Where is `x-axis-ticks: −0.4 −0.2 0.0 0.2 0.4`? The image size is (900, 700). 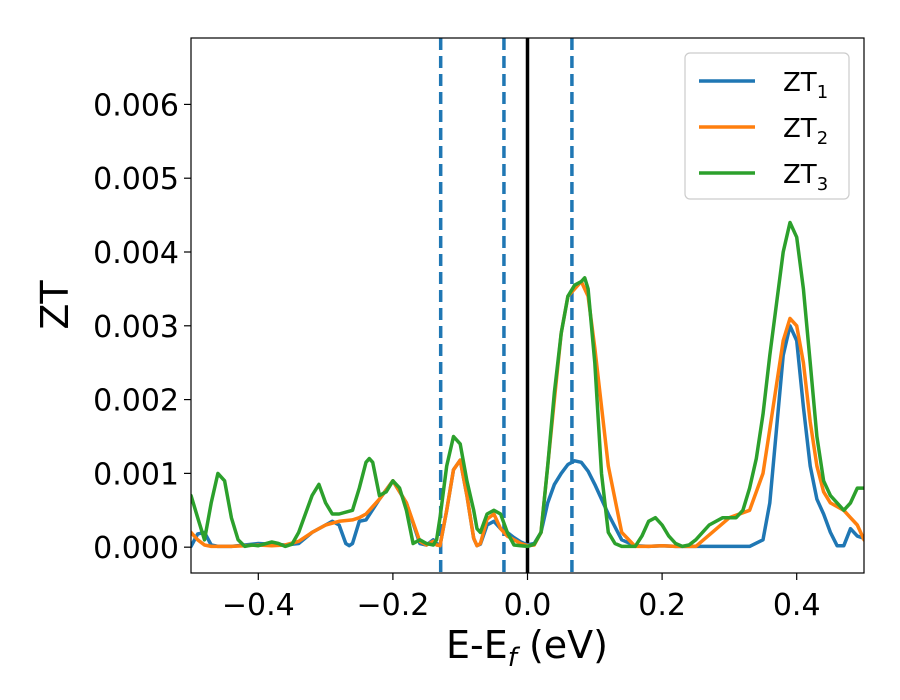
x-axis-ticks: −0.4 −0.2 0.0 0.2 0.4 is located at coordinates (521, 598).